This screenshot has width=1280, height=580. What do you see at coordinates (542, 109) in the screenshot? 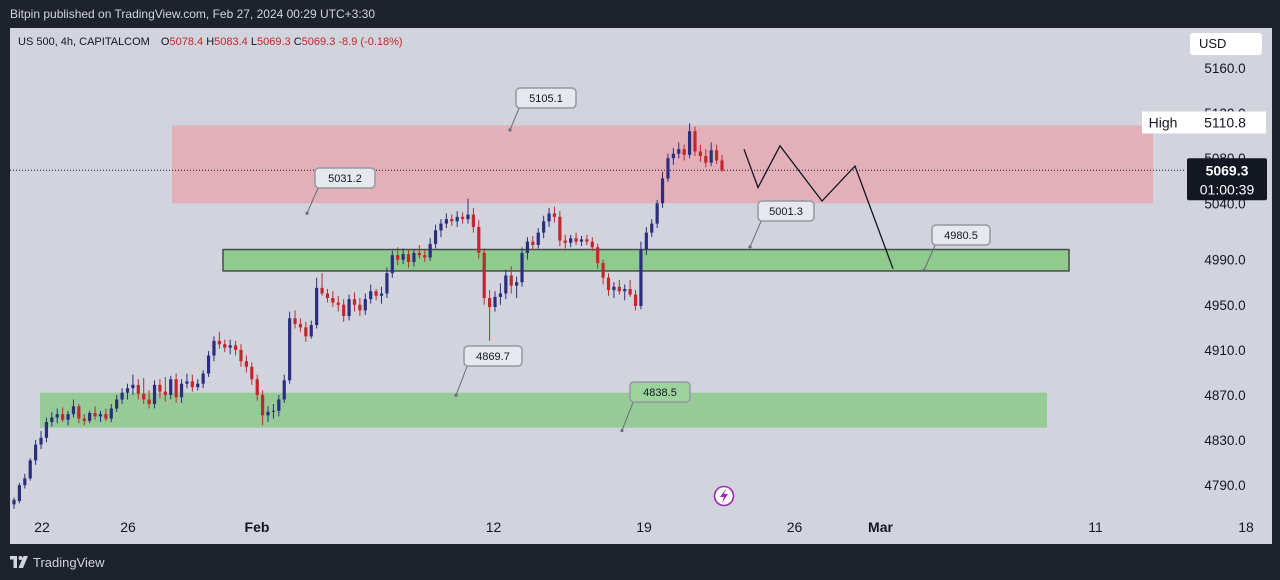
I see `price-callout: 5105.1` at bounding box center [542, 109].